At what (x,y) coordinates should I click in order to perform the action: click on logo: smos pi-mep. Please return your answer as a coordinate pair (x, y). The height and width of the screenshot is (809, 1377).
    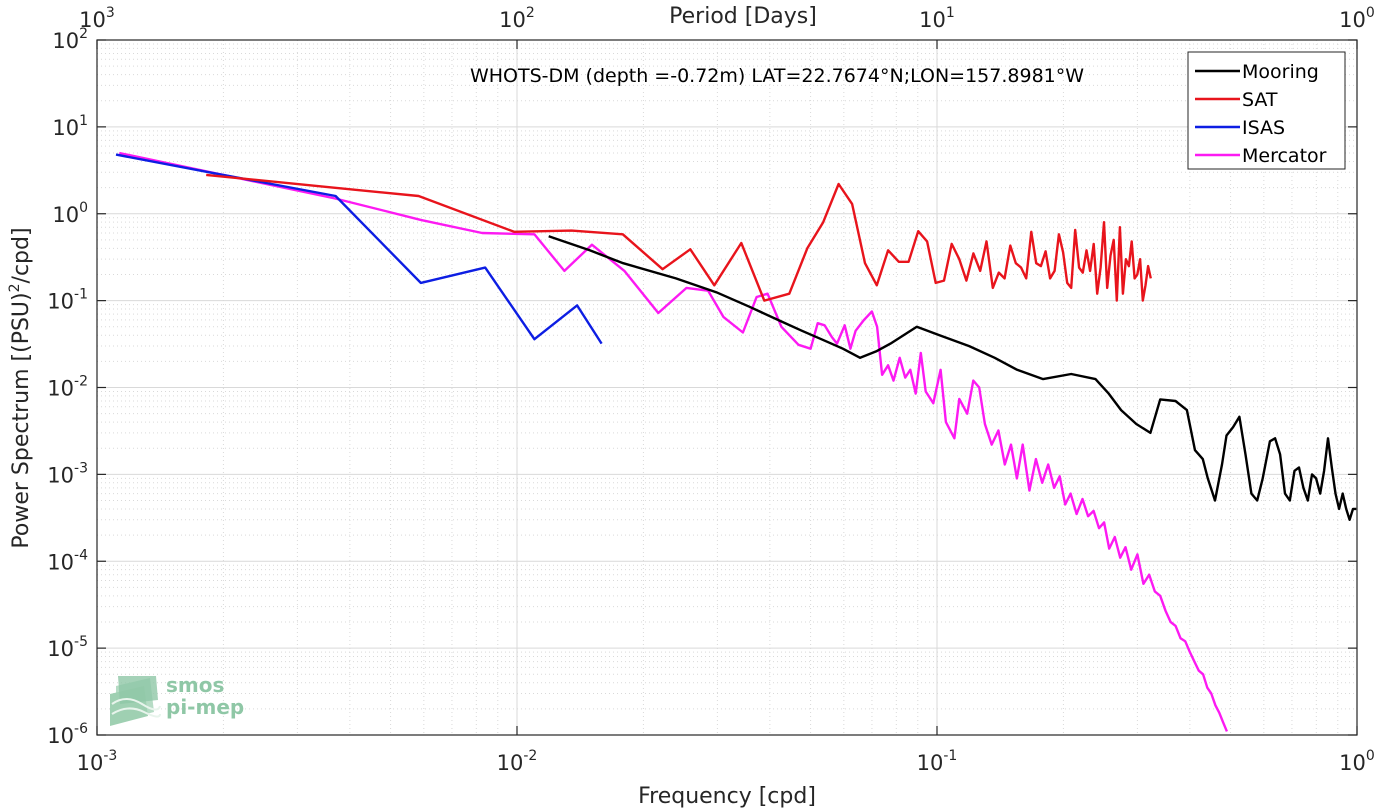
    Looking at the image, I should click on (177, 699).